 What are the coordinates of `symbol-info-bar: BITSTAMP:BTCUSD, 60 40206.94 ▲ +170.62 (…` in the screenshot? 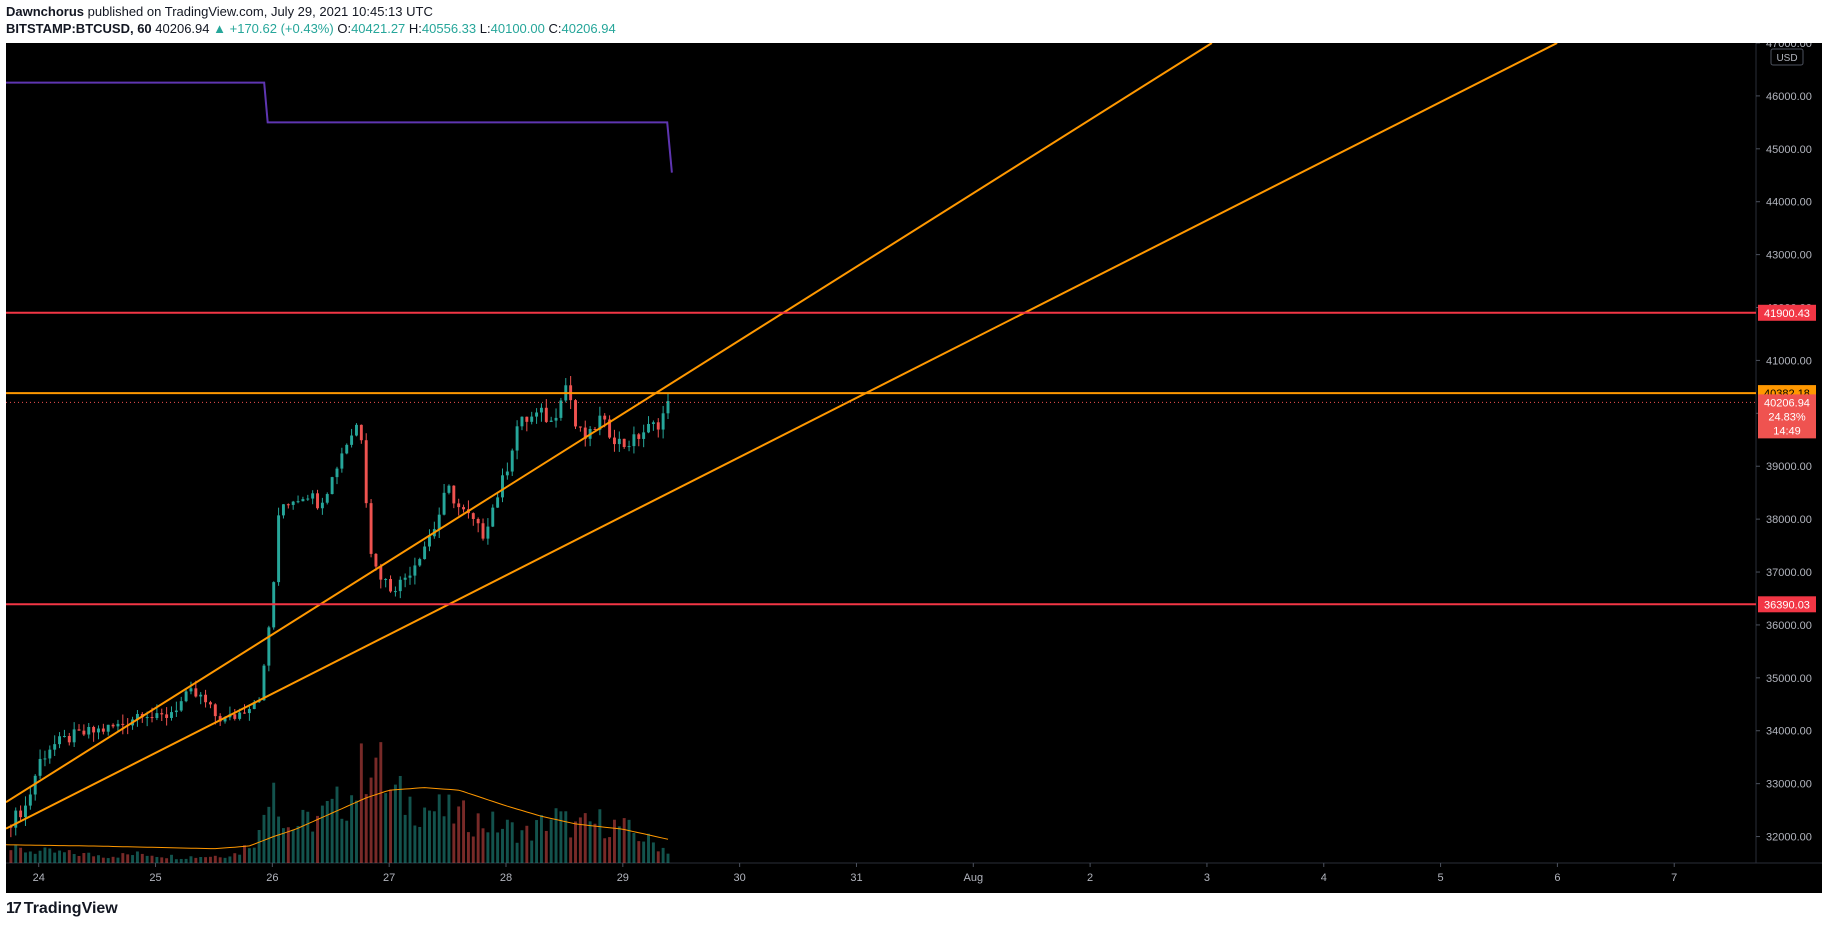 It's located at (311, 28).